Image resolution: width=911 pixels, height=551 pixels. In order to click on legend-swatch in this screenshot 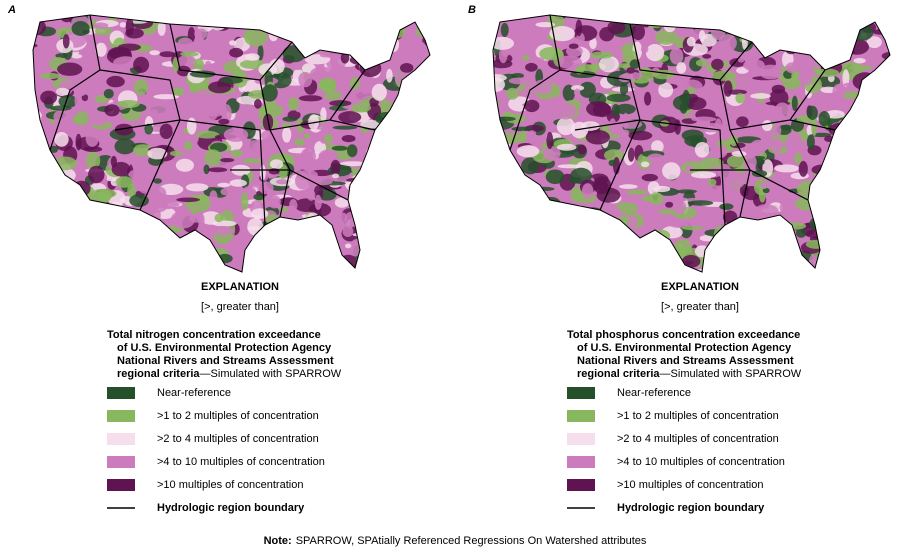, I will do `click(581, 485)`.